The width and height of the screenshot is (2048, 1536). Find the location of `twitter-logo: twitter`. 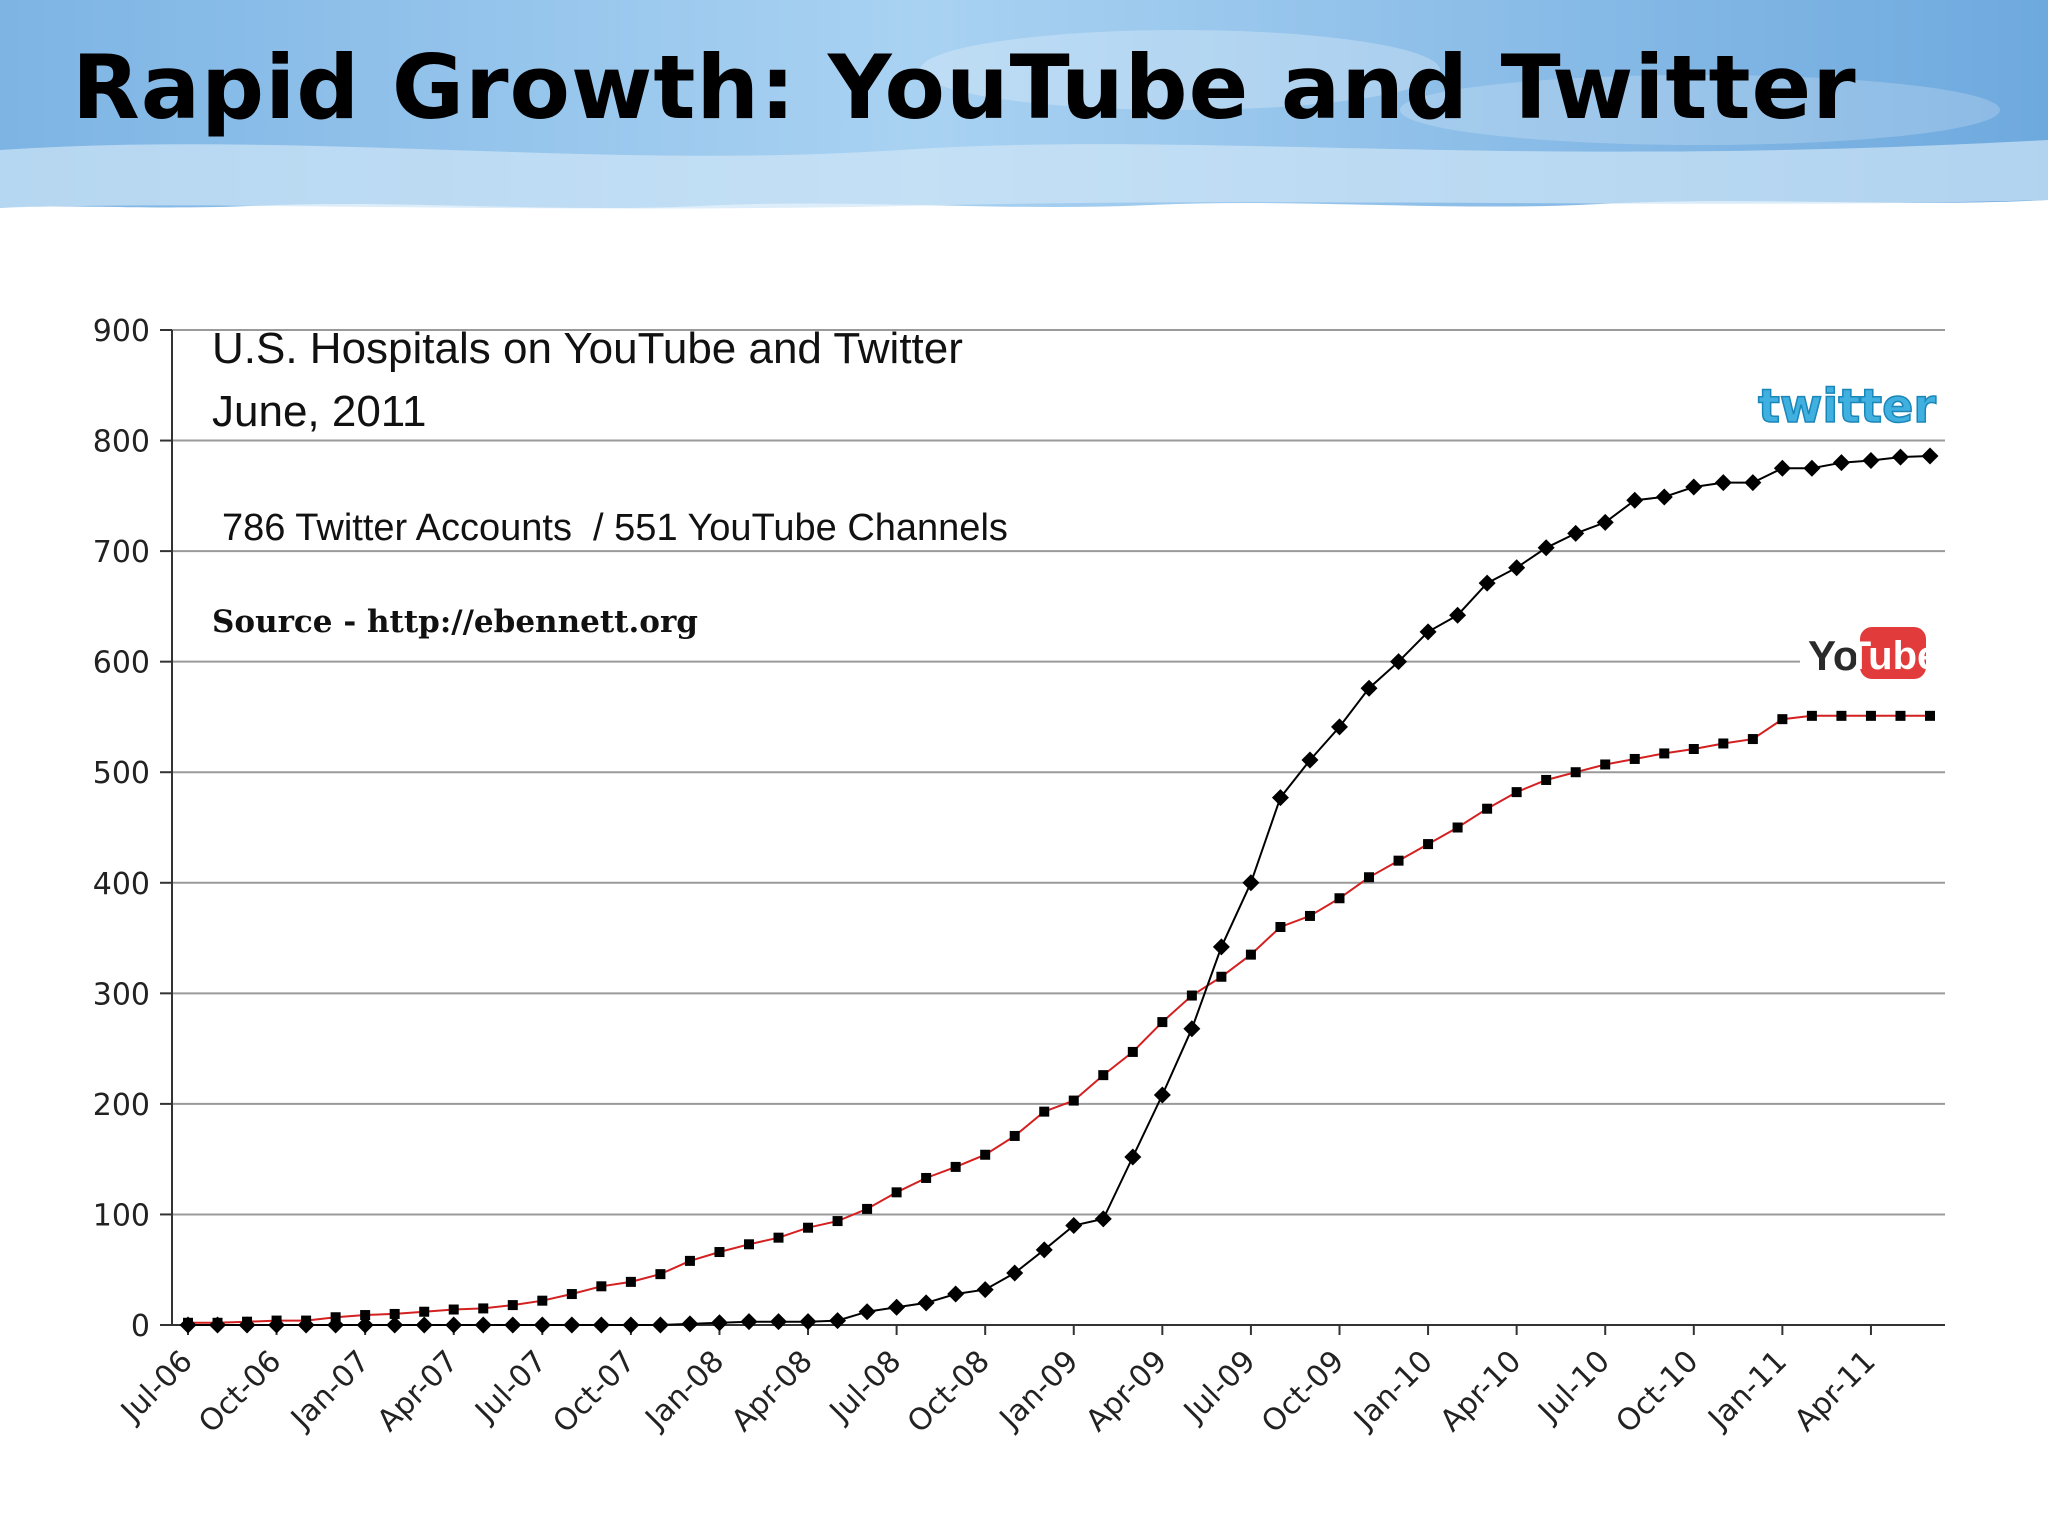

twitter-logo: twitter is located at coordinates (1840, 407).